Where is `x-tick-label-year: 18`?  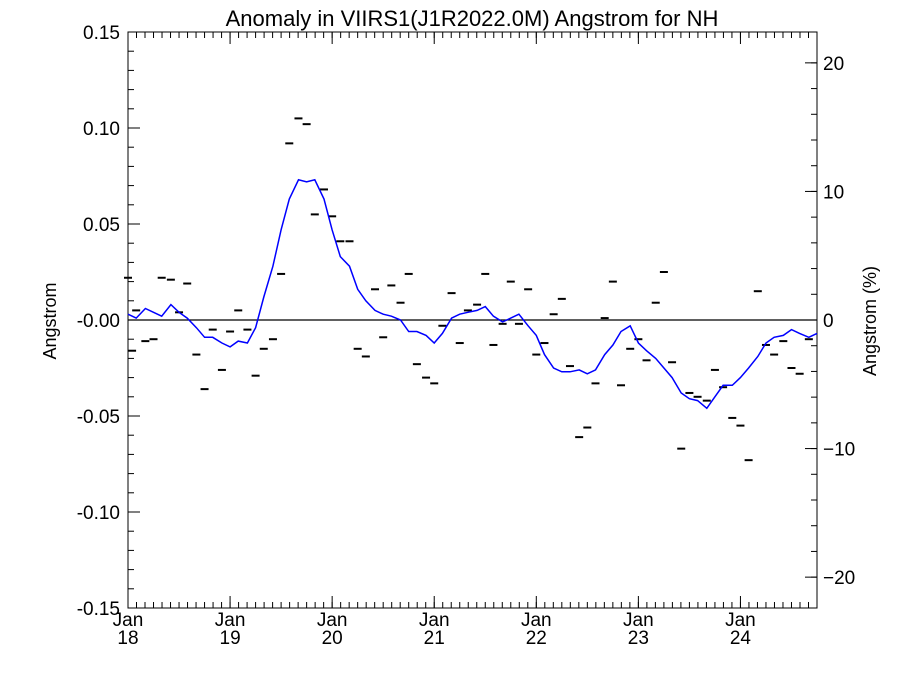 x-tick-label-year: 18 is located at coordinates (127, 638).